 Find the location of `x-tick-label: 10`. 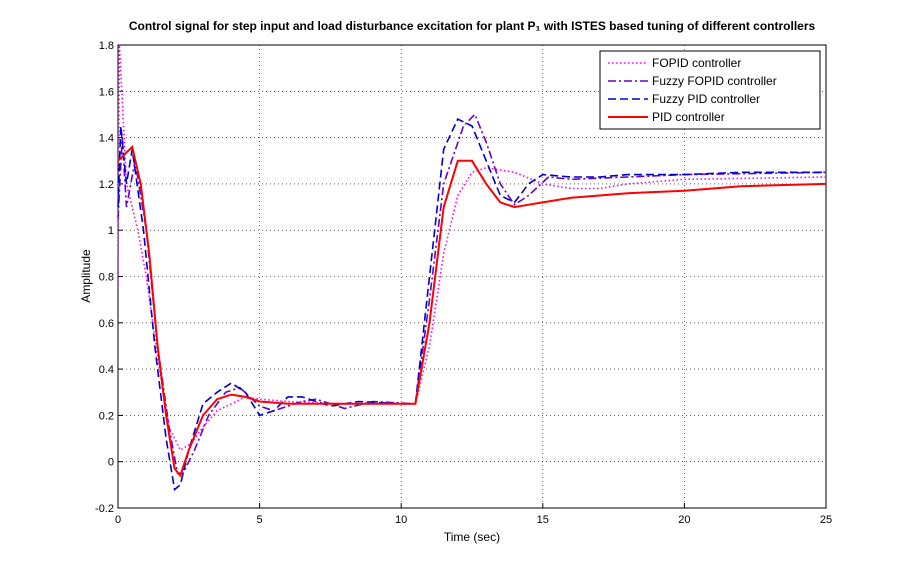

x-tick-label: 10 is located at coordinates (401, 520).